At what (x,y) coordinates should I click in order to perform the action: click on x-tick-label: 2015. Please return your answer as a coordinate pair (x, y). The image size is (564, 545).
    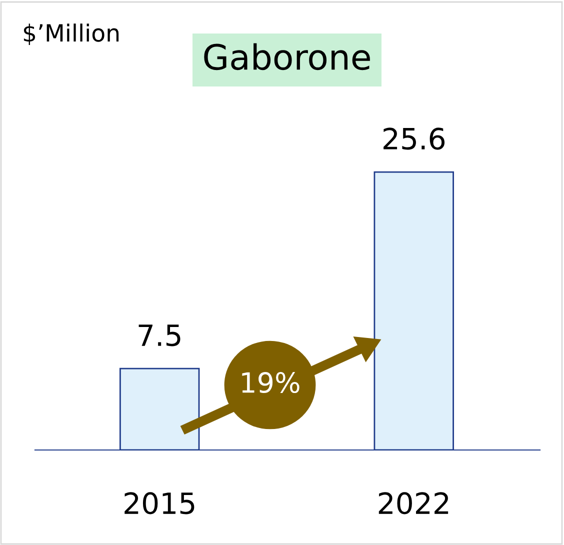
    Looking at the image, I should click on (159, 503).